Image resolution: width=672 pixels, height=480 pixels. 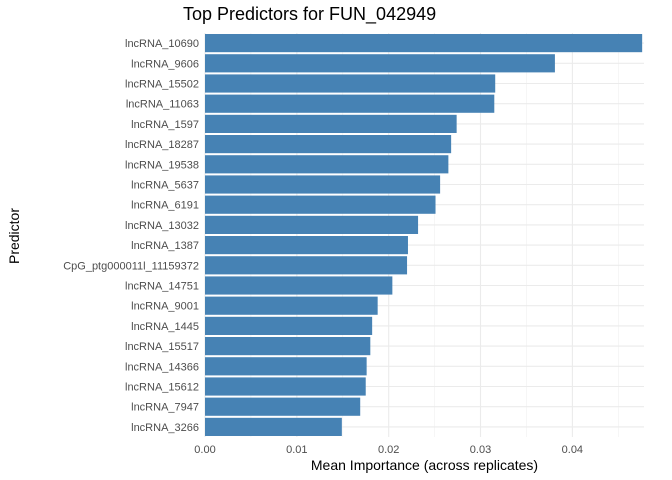 What do you see at coordinates (165, 428) in the screenshot?
I see `y-tick-label: lncRNA_3266` at bounding box center [165, 428].